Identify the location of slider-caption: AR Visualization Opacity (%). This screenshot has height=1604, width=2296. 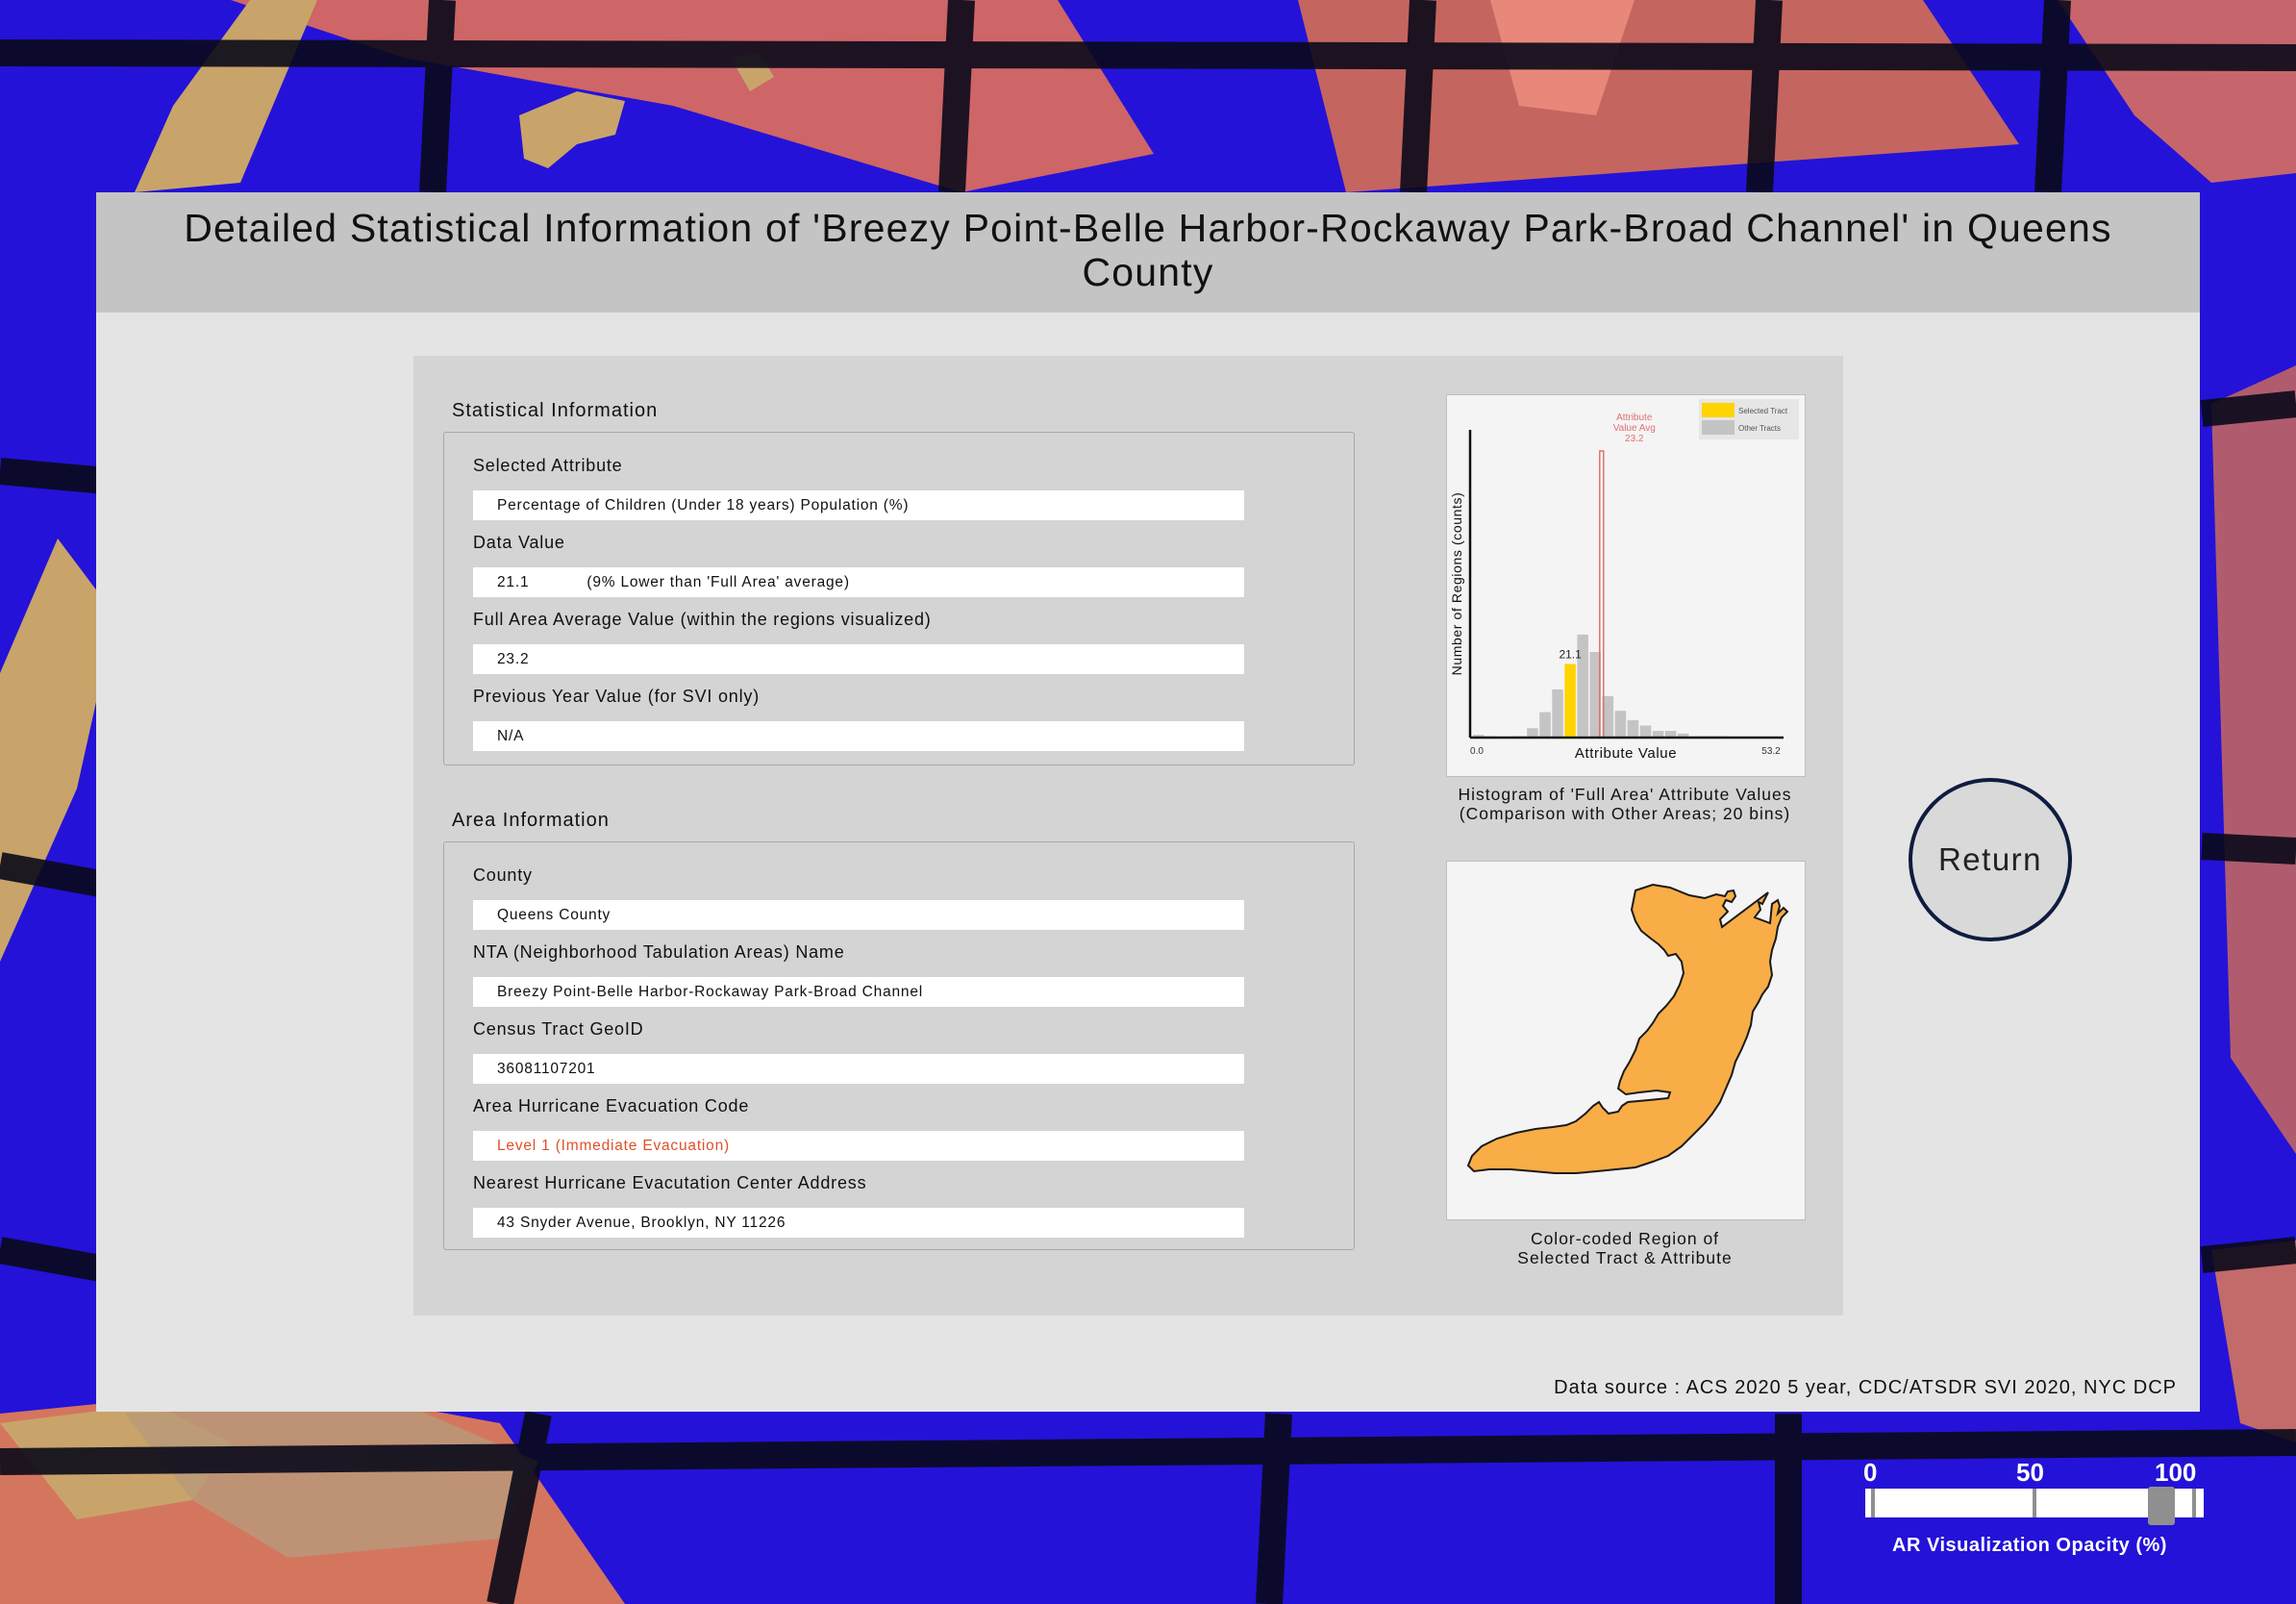
(2029, 1545).